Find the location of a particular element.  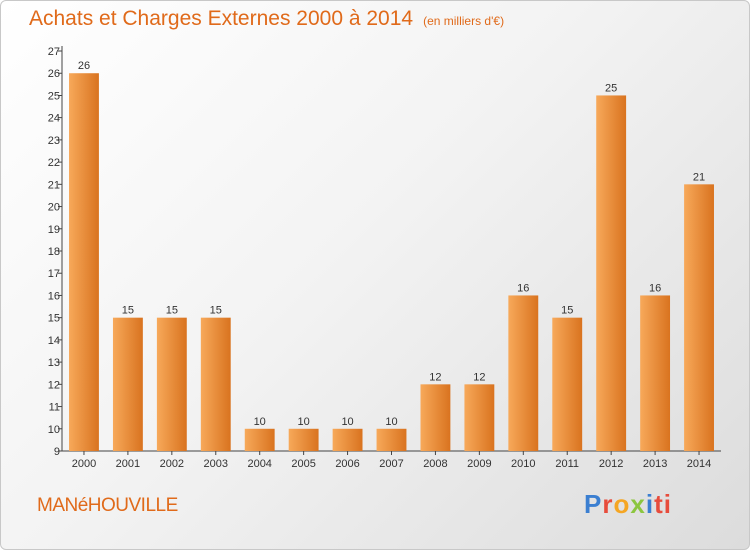

y-tick-label: 14 is located at coordinates (54, 341).